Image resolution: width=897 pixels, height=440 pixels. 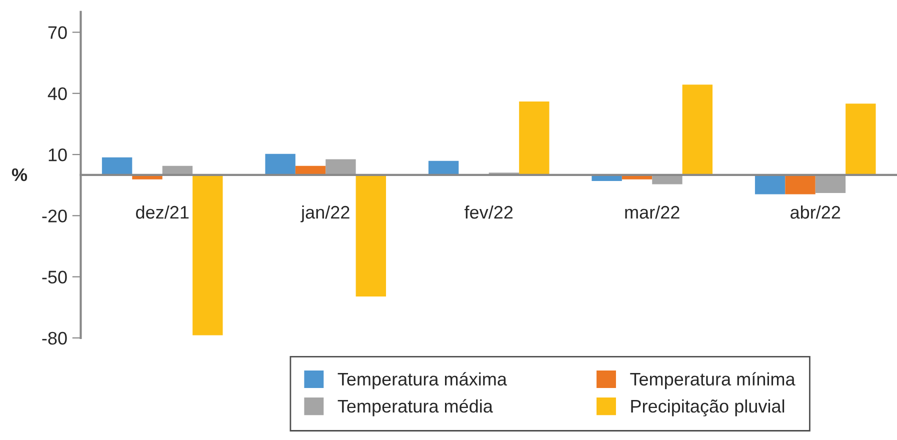 What do you see at coordinates (652, 212) in the screenshot?
I see `x-tick-label: mar/22` at bounding box center [652, 212].